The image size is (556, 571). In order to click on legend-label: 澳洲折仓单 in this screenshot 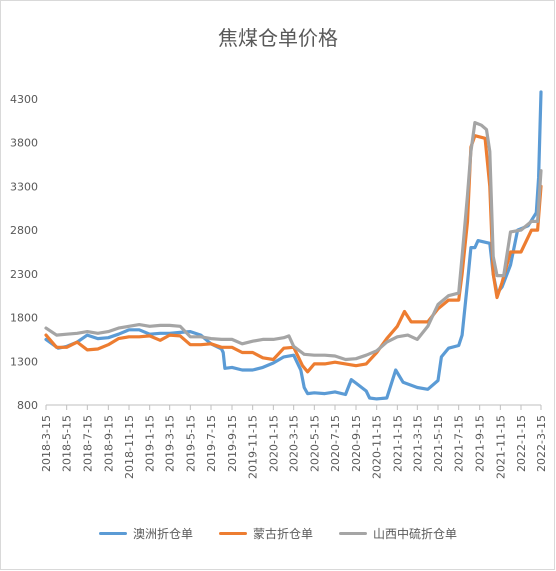, I will do `click(162, 534)`.